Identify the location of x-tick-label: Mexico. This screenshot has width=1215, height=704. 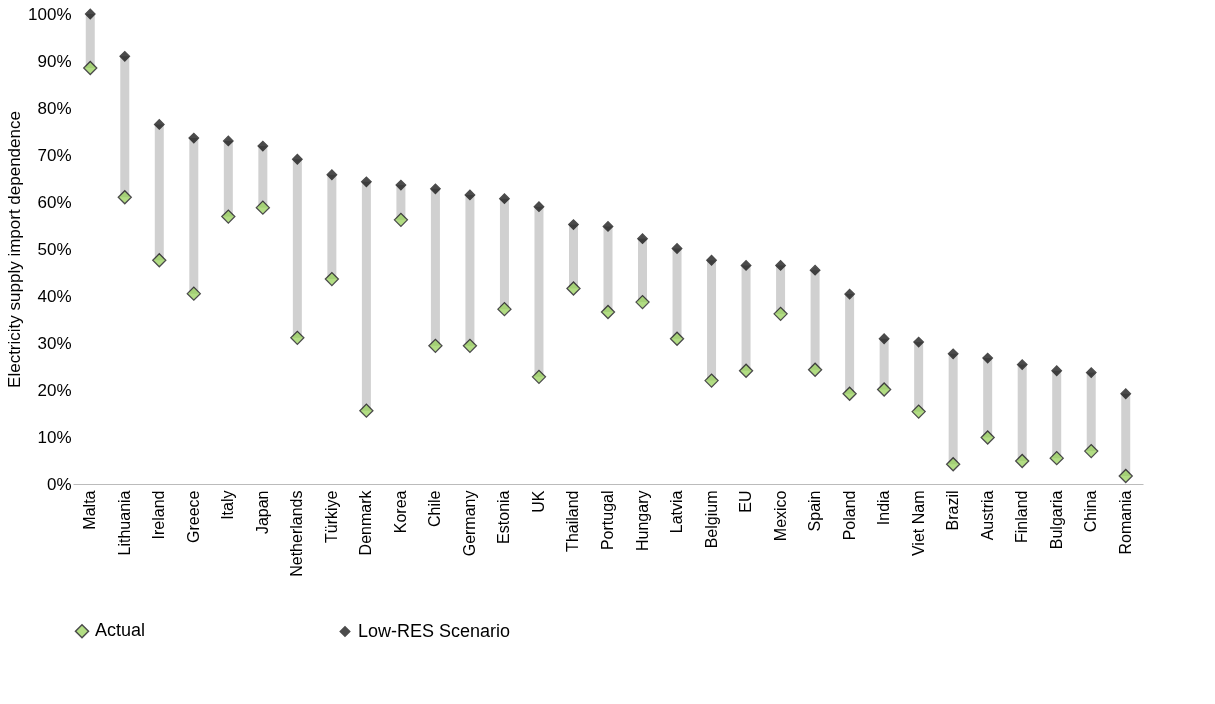
(780, 516).